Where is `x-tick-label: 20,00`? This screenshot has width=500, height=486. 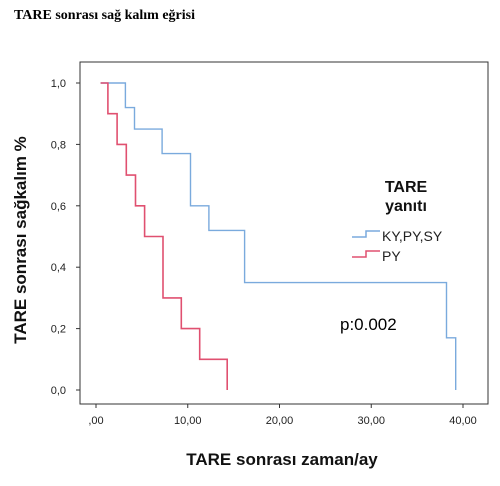 x-tick-label: 20,00 is located at coordinates (280, 421).